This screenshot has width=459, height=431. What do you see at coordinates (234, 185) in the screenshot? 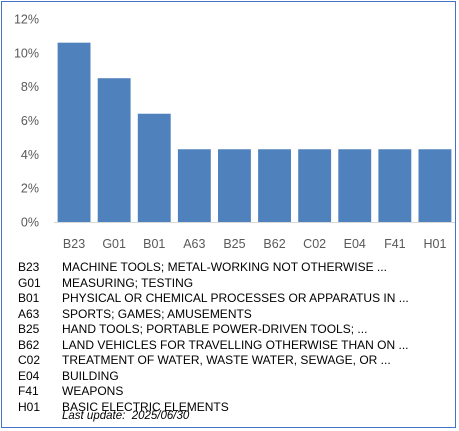
I see `bar-b25` at bounding box center [234, 185].